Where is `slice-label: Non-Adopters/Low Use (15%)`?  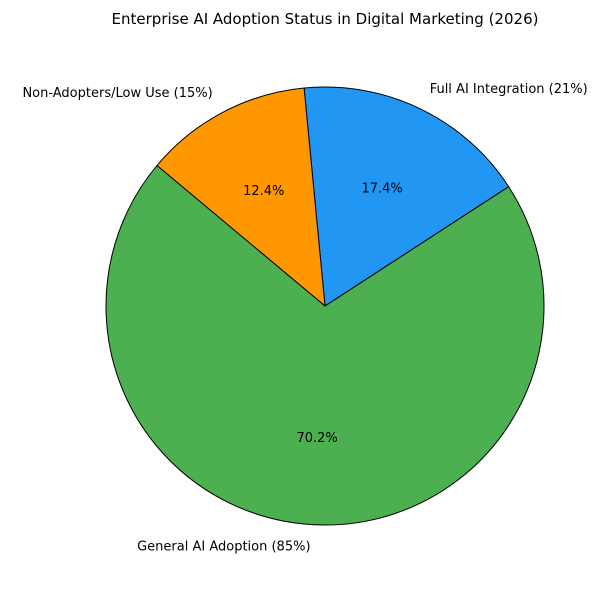
slice-label: Non-Adopters/Low Use (15%) is located at coordinates (117, 93).